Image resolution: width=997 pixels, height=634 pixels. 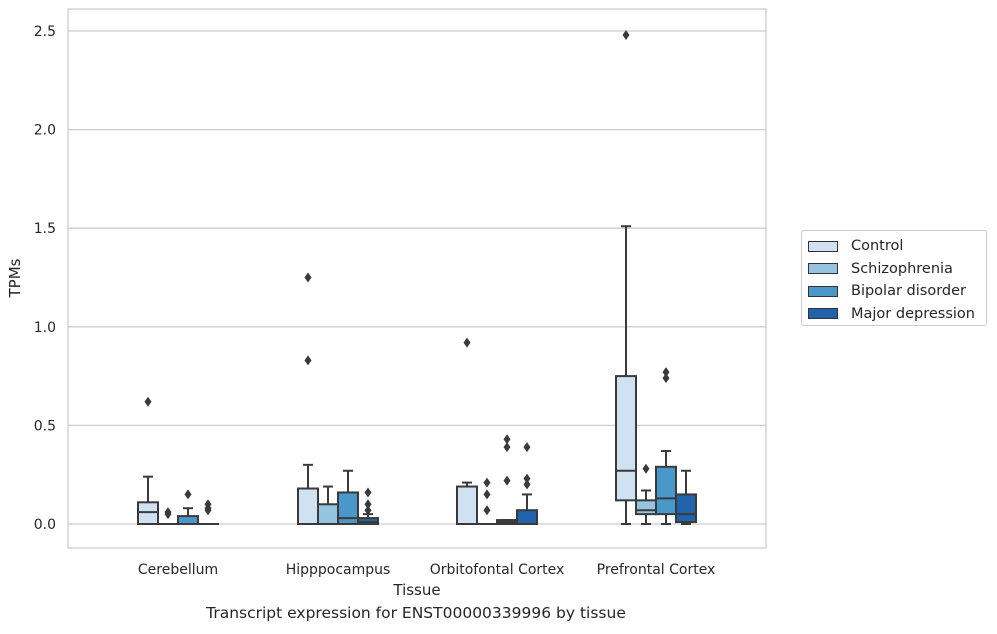 What do you see at coordinates (656, 570) in the screenshot?
I see `x-tick-label: Prefrontal Cortex` at bounding box center [656, 570].